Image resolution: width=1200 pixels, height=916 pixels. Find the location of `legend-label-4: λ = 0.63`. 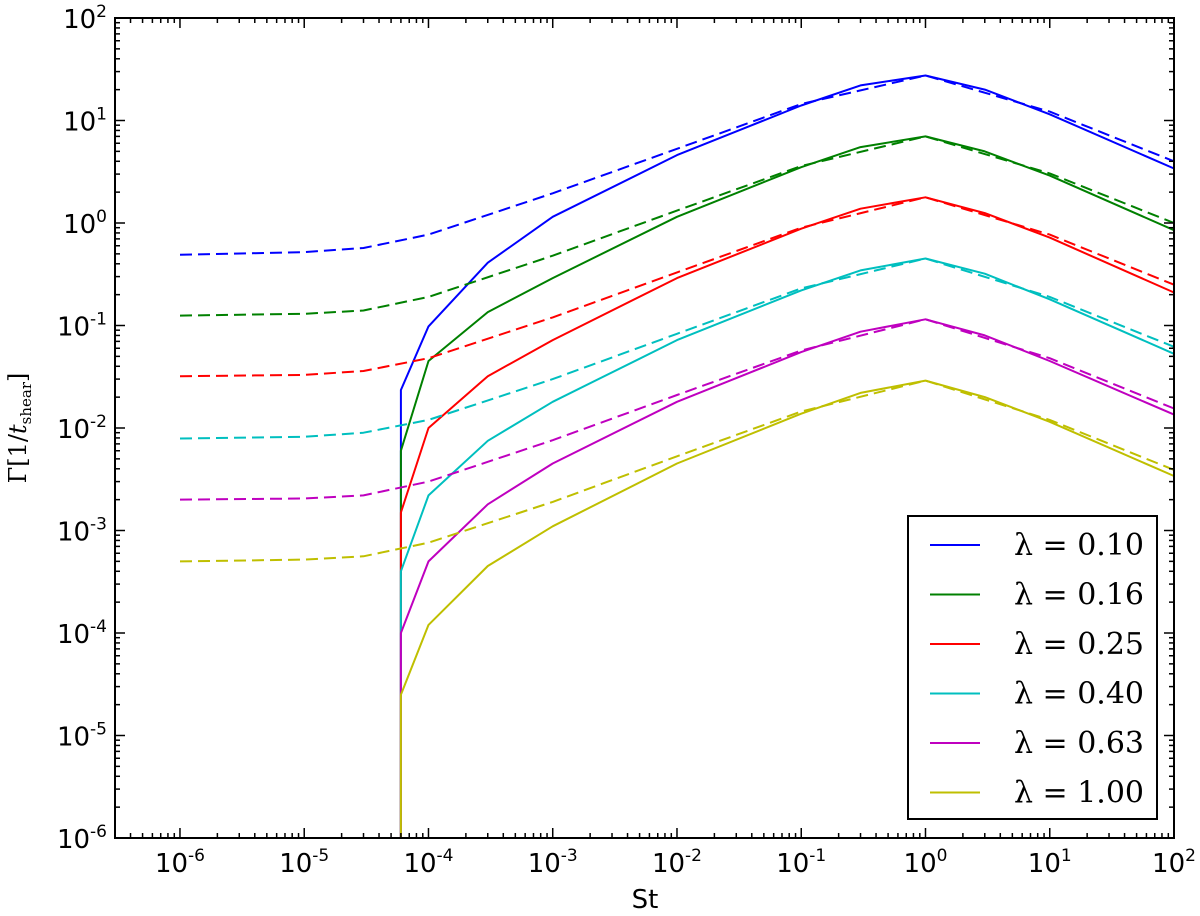

legend-label-4: λ = 0.63 is located at coordinates (1079, 743).